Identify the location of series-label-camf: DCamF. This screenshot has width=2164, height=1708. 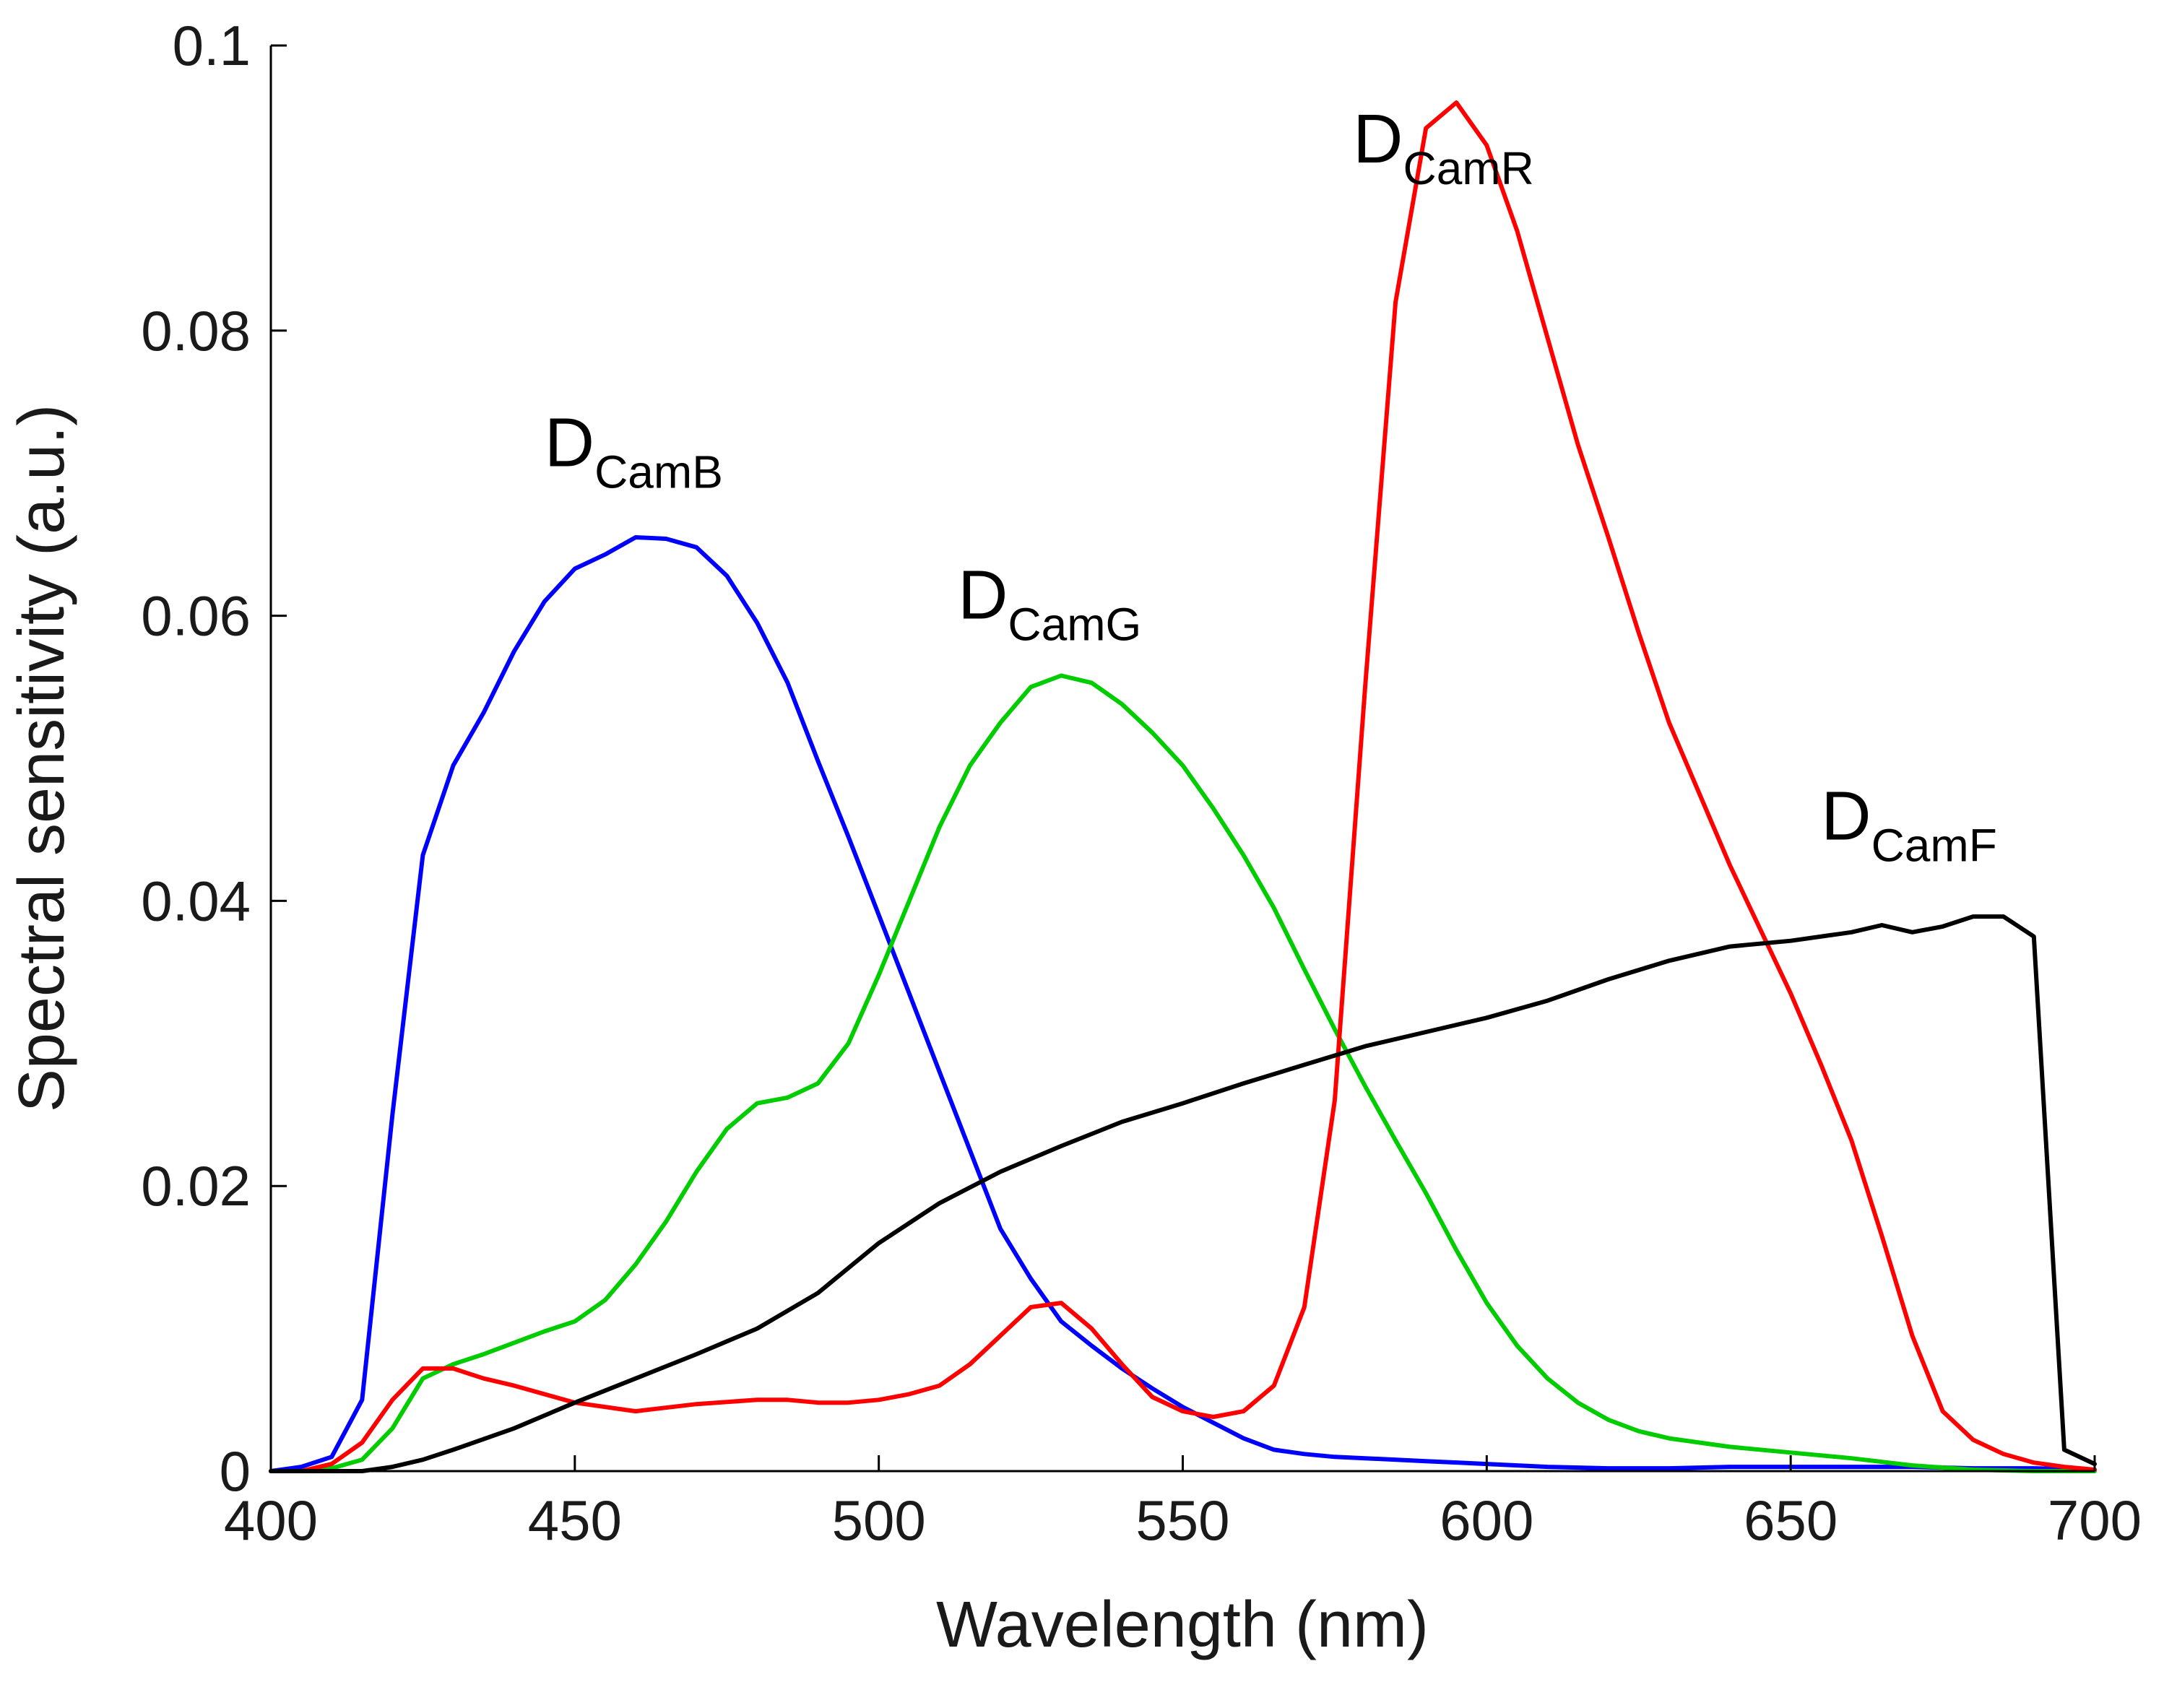
(1909, 825).